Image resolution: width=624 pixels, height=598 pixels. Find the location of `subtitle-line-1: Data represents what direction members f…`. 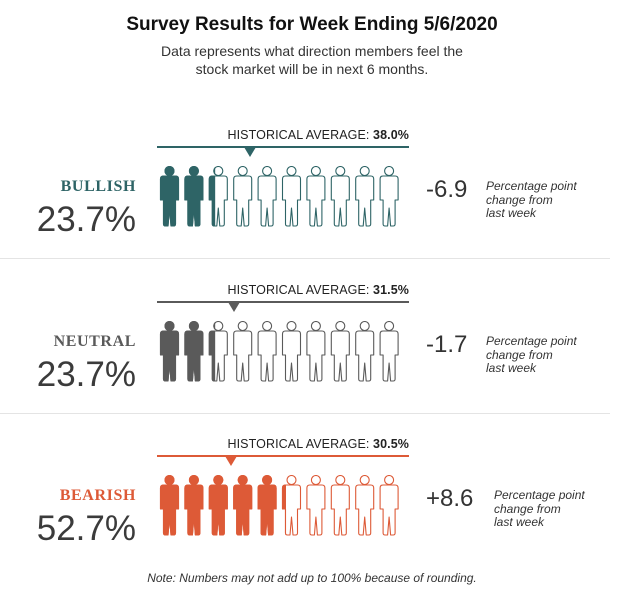

subtitle-line-1: Data represents what direction members f… is located at coordinates (312, 51).